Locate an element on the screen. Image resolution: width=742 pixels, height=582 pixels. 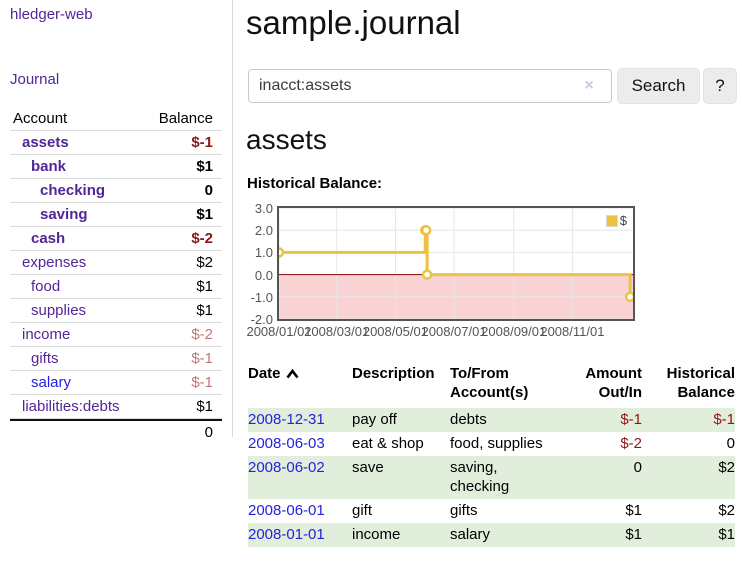
search-input is located at coordinates (430, 86).